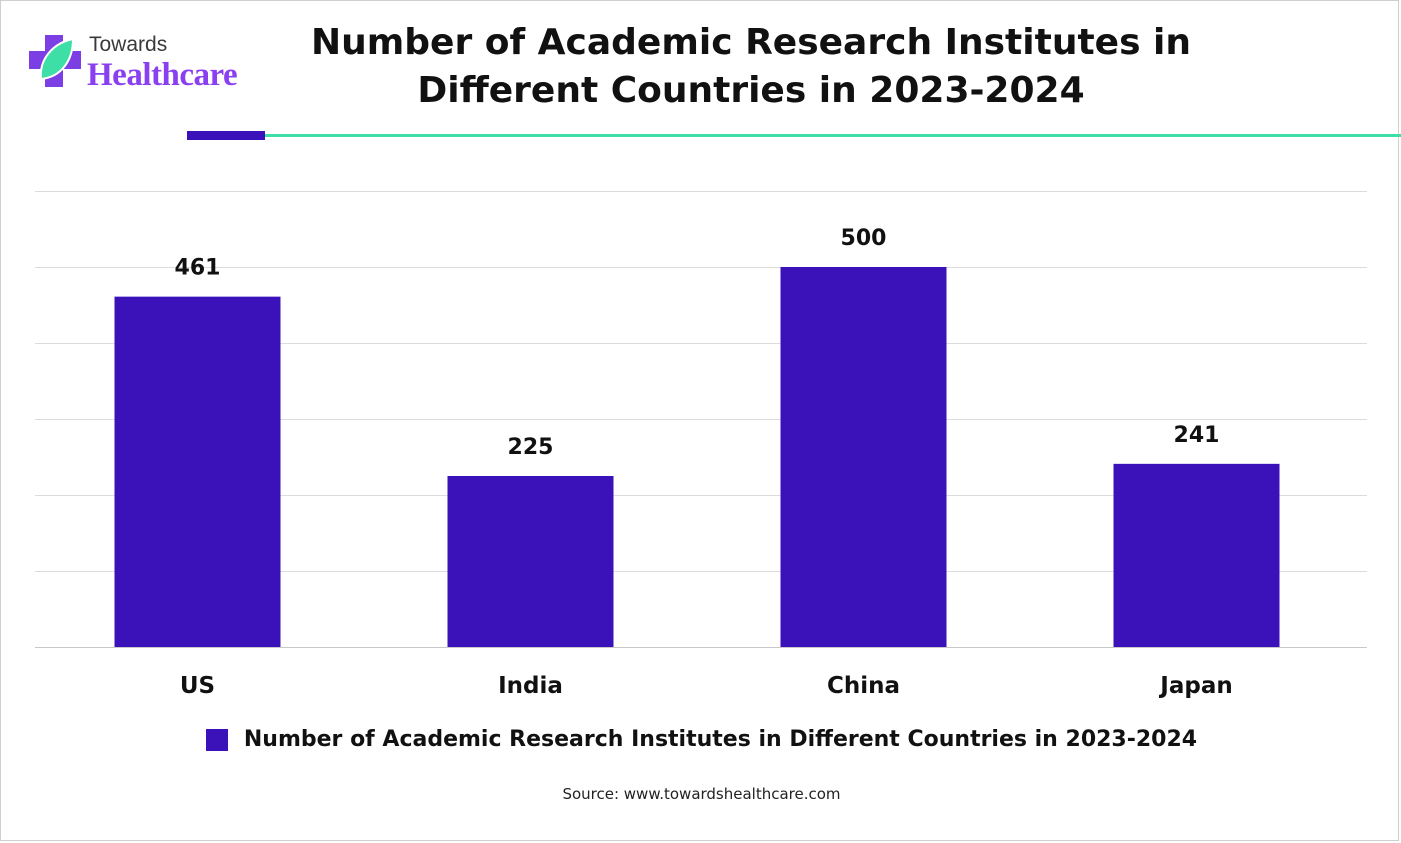 This screenshot has height=843, width=1401. What do you see at coordinates (197, 471) in the screenshot?
I see `bar-us` at bounding box center [197, 471].